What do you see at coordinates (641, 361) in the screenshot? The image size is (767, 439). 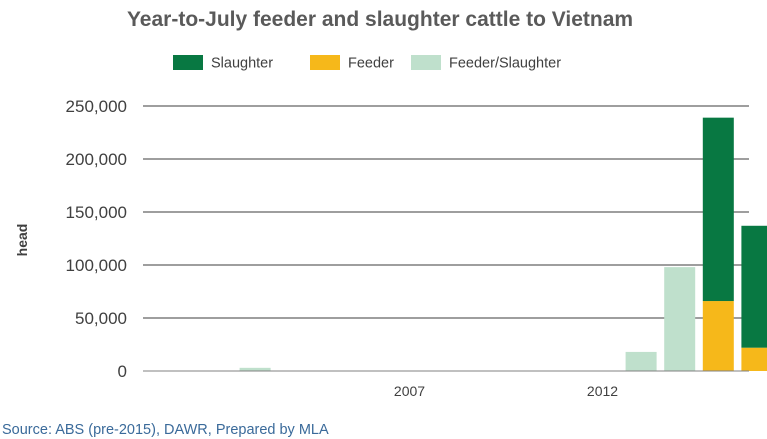 I see `bar-feeder-slaughter-2013` at bounding box center [641, 361].